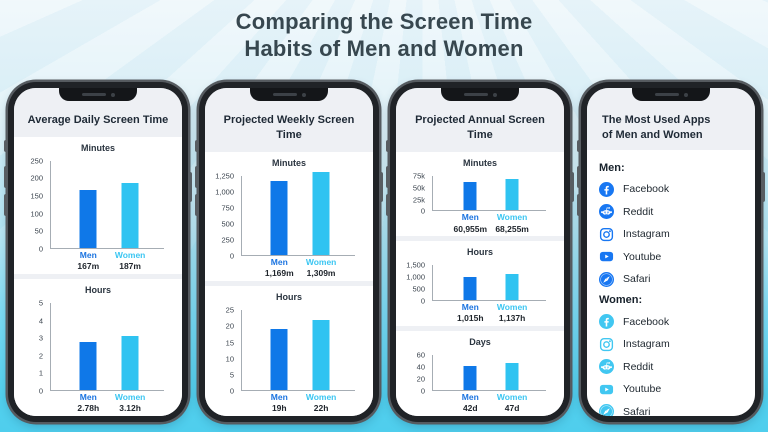  I want to click on axis: Men 167m Women 187m, so click(107, 215).